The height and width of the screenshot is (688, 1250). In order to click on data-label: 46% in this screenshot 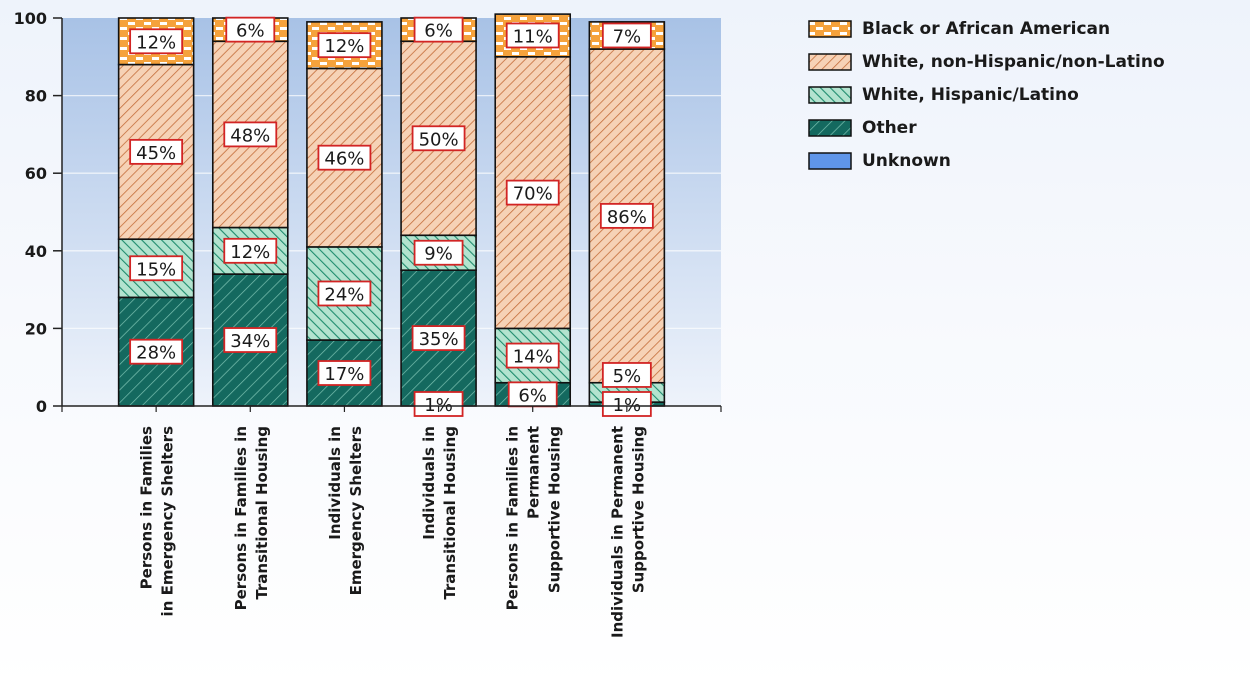, I will do `click(344, 159)`.